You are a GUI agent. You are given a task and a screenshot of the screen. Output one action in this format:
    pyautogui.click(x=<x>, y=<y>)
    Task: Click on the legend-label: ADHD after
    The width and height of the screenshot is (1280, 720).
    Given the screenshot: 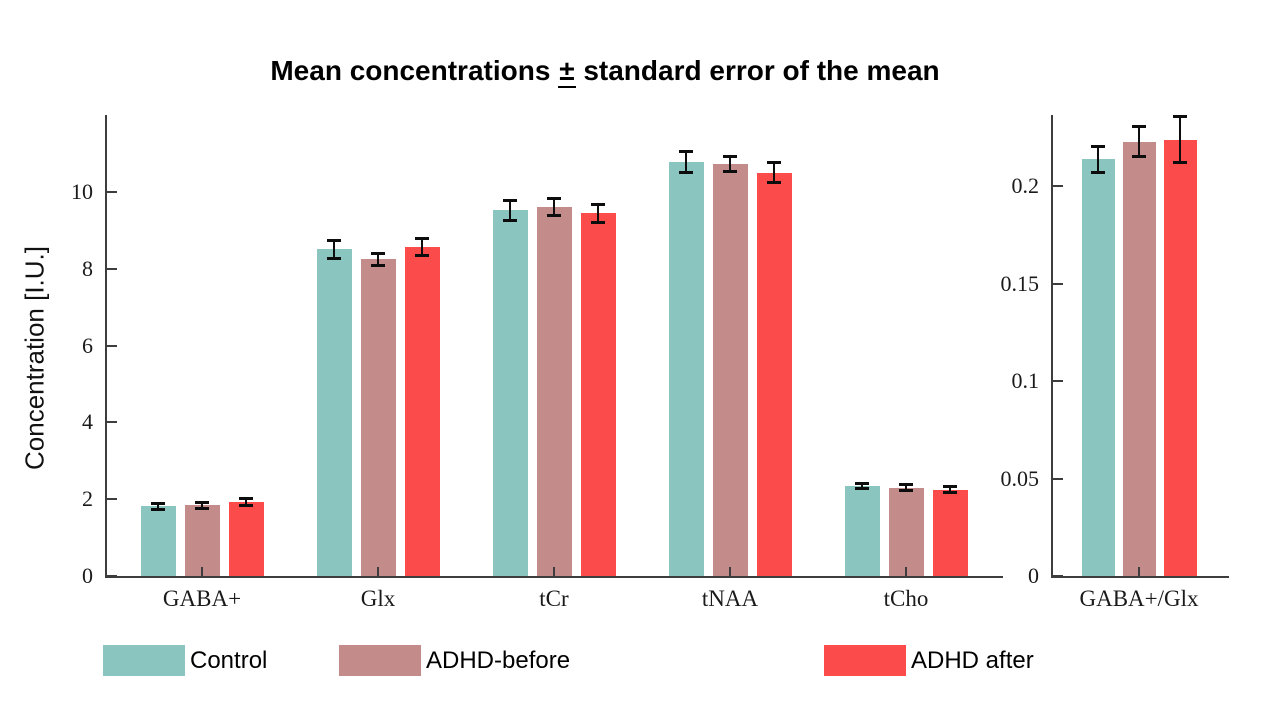 What is the action you would take?
    pyautogui.click(x=972, y=660)
    